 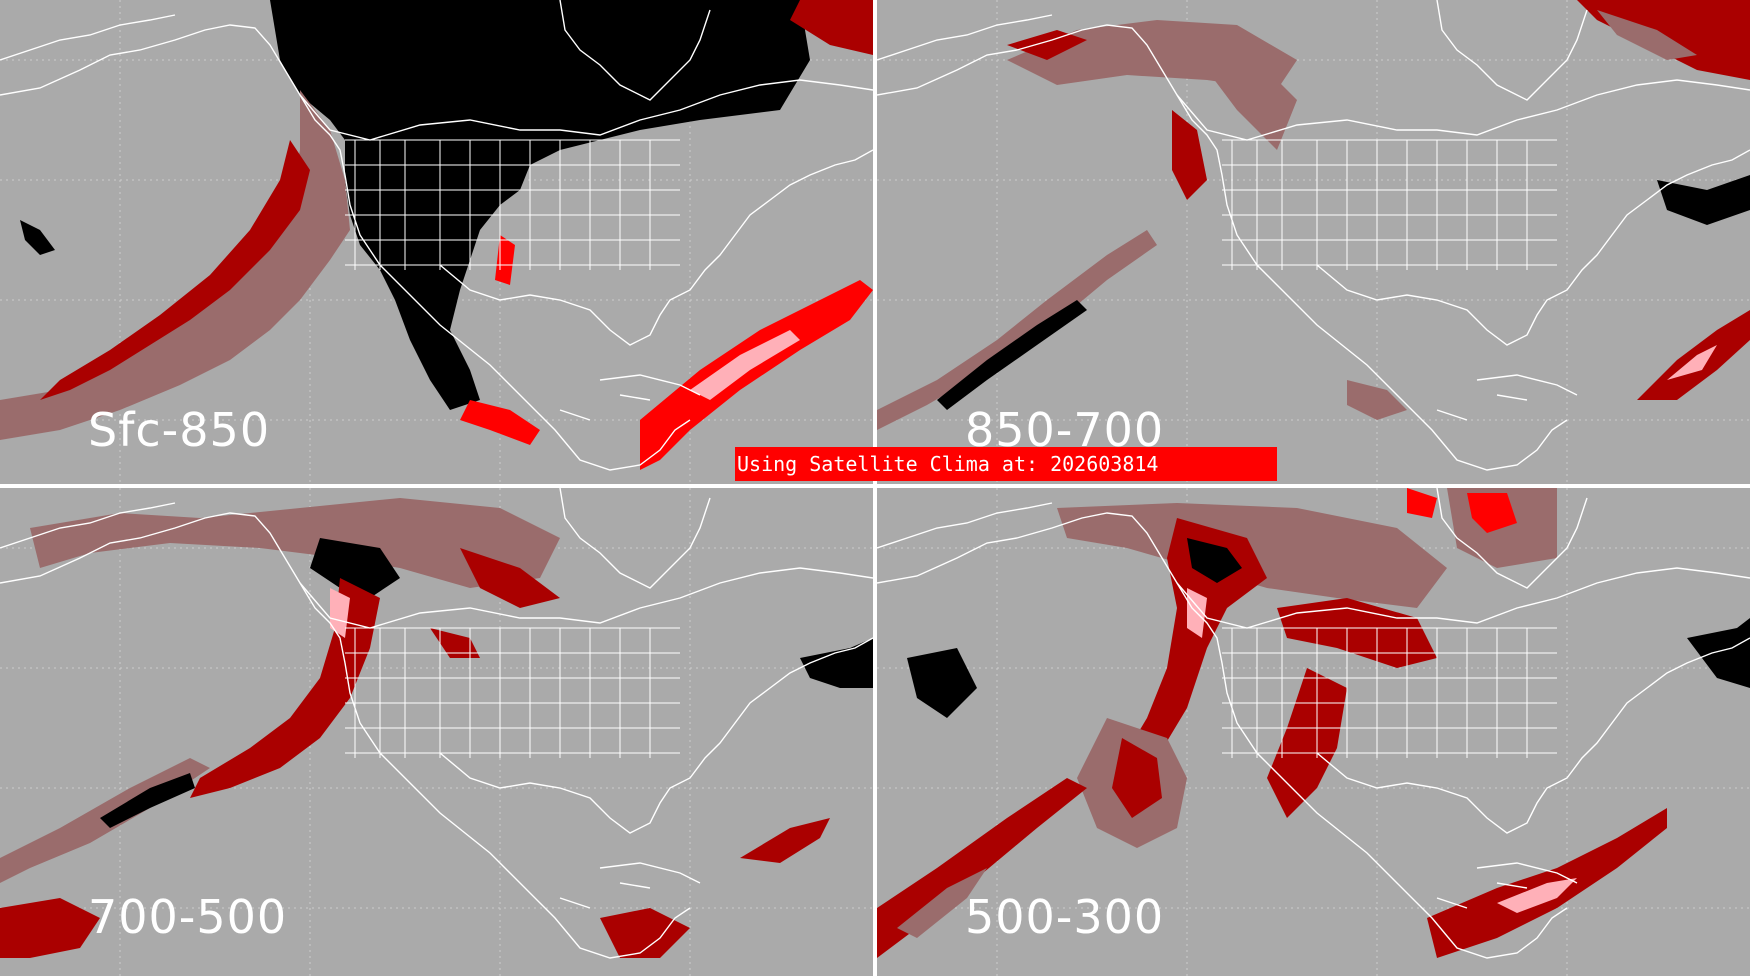 What do you see at coordinates (188, 917) in the screenshot?
I see `panel-label: 700-500` at bounding box center [188, 917].